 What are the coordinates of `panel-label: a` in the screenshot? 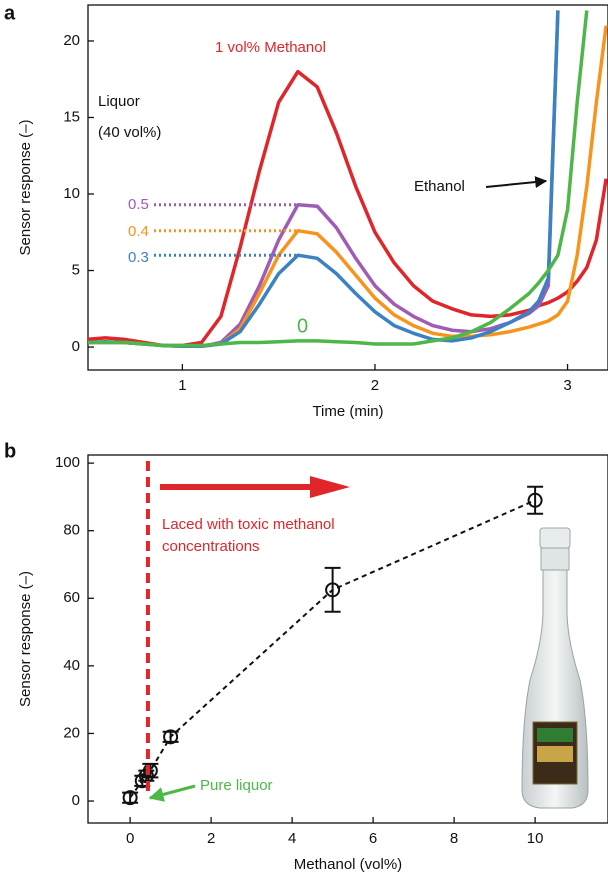 It's located at (10, 13).